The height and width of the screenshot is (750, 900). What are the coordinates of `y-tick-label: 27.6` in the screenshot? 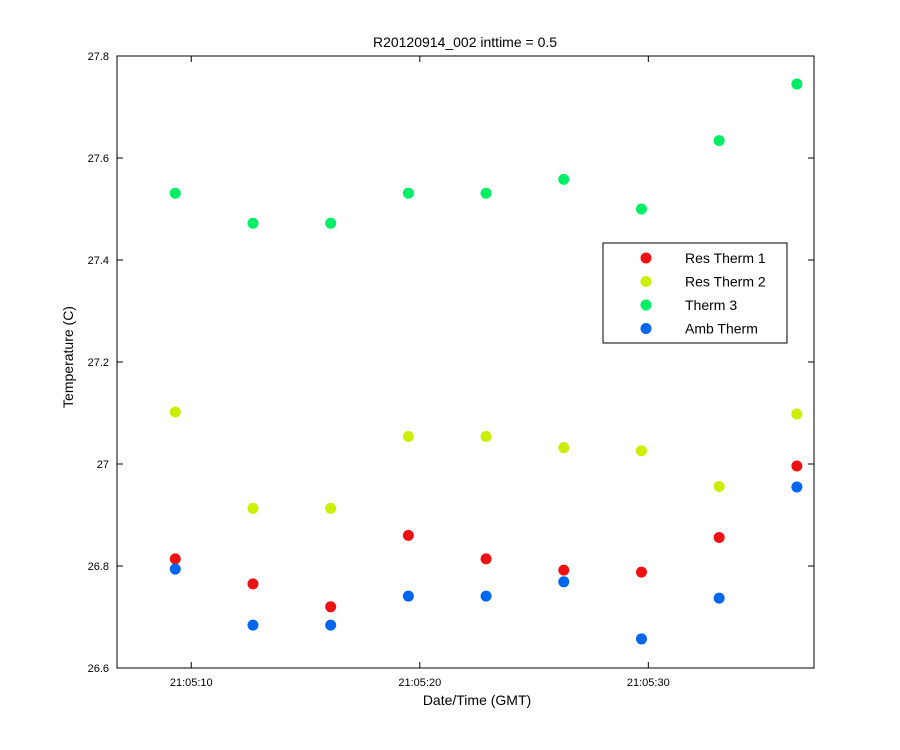 It's located at (98, 159).